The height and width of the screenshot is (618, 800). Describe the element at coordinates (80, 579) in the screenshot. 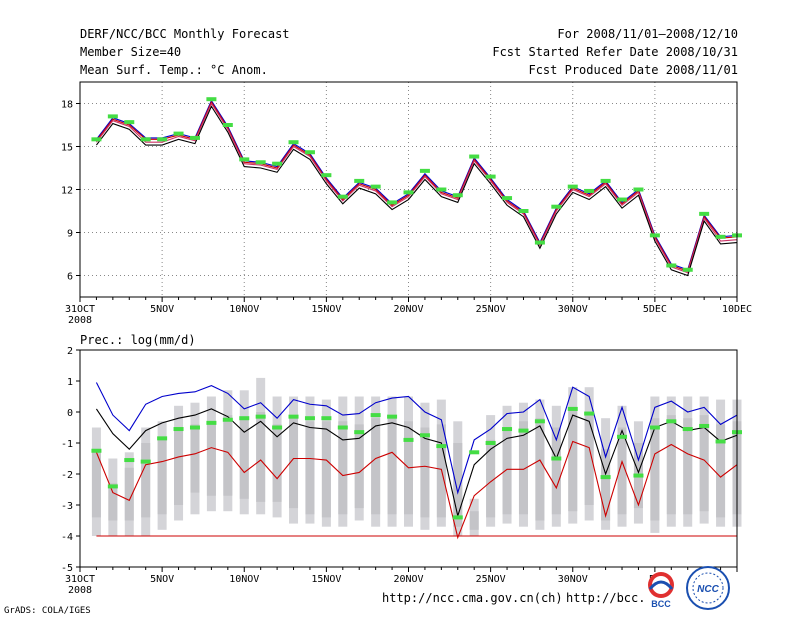

I see `x-tick-label: 31OCT` at that location.